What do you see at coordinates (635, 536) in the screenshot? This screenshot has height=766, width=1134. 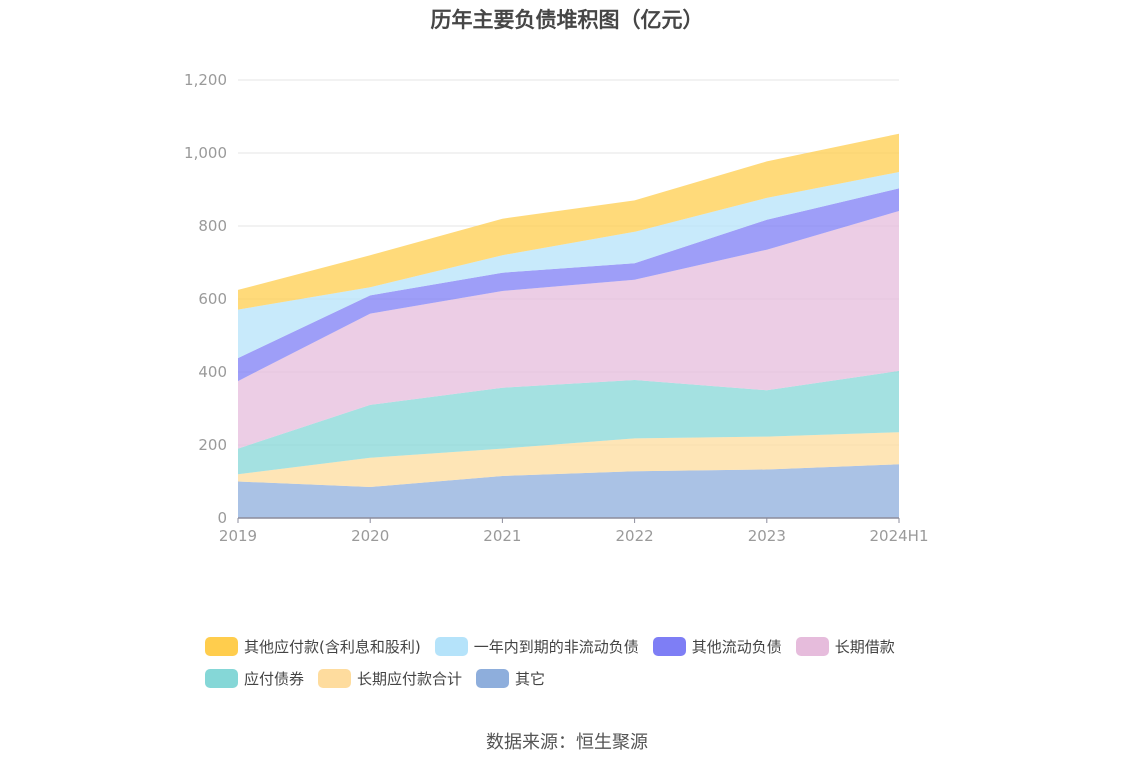 I see `x-tick-label: 2022` at bounding box center [635, 536].